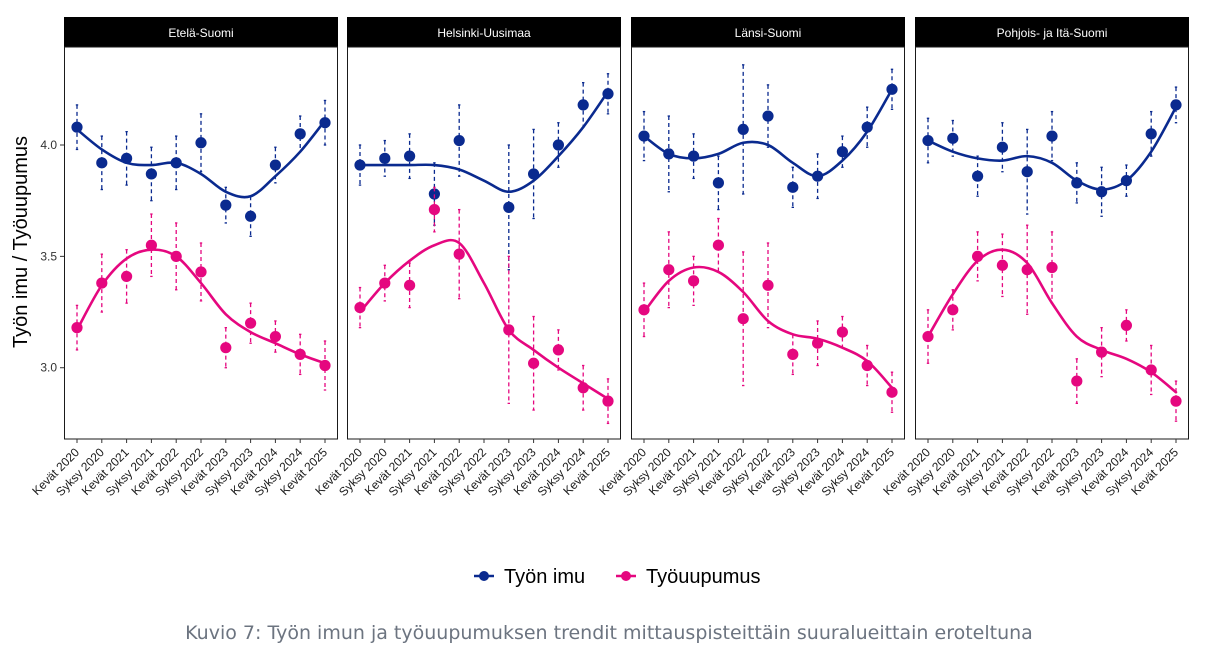  I want to click on legend-key-point, so click(484, 576).